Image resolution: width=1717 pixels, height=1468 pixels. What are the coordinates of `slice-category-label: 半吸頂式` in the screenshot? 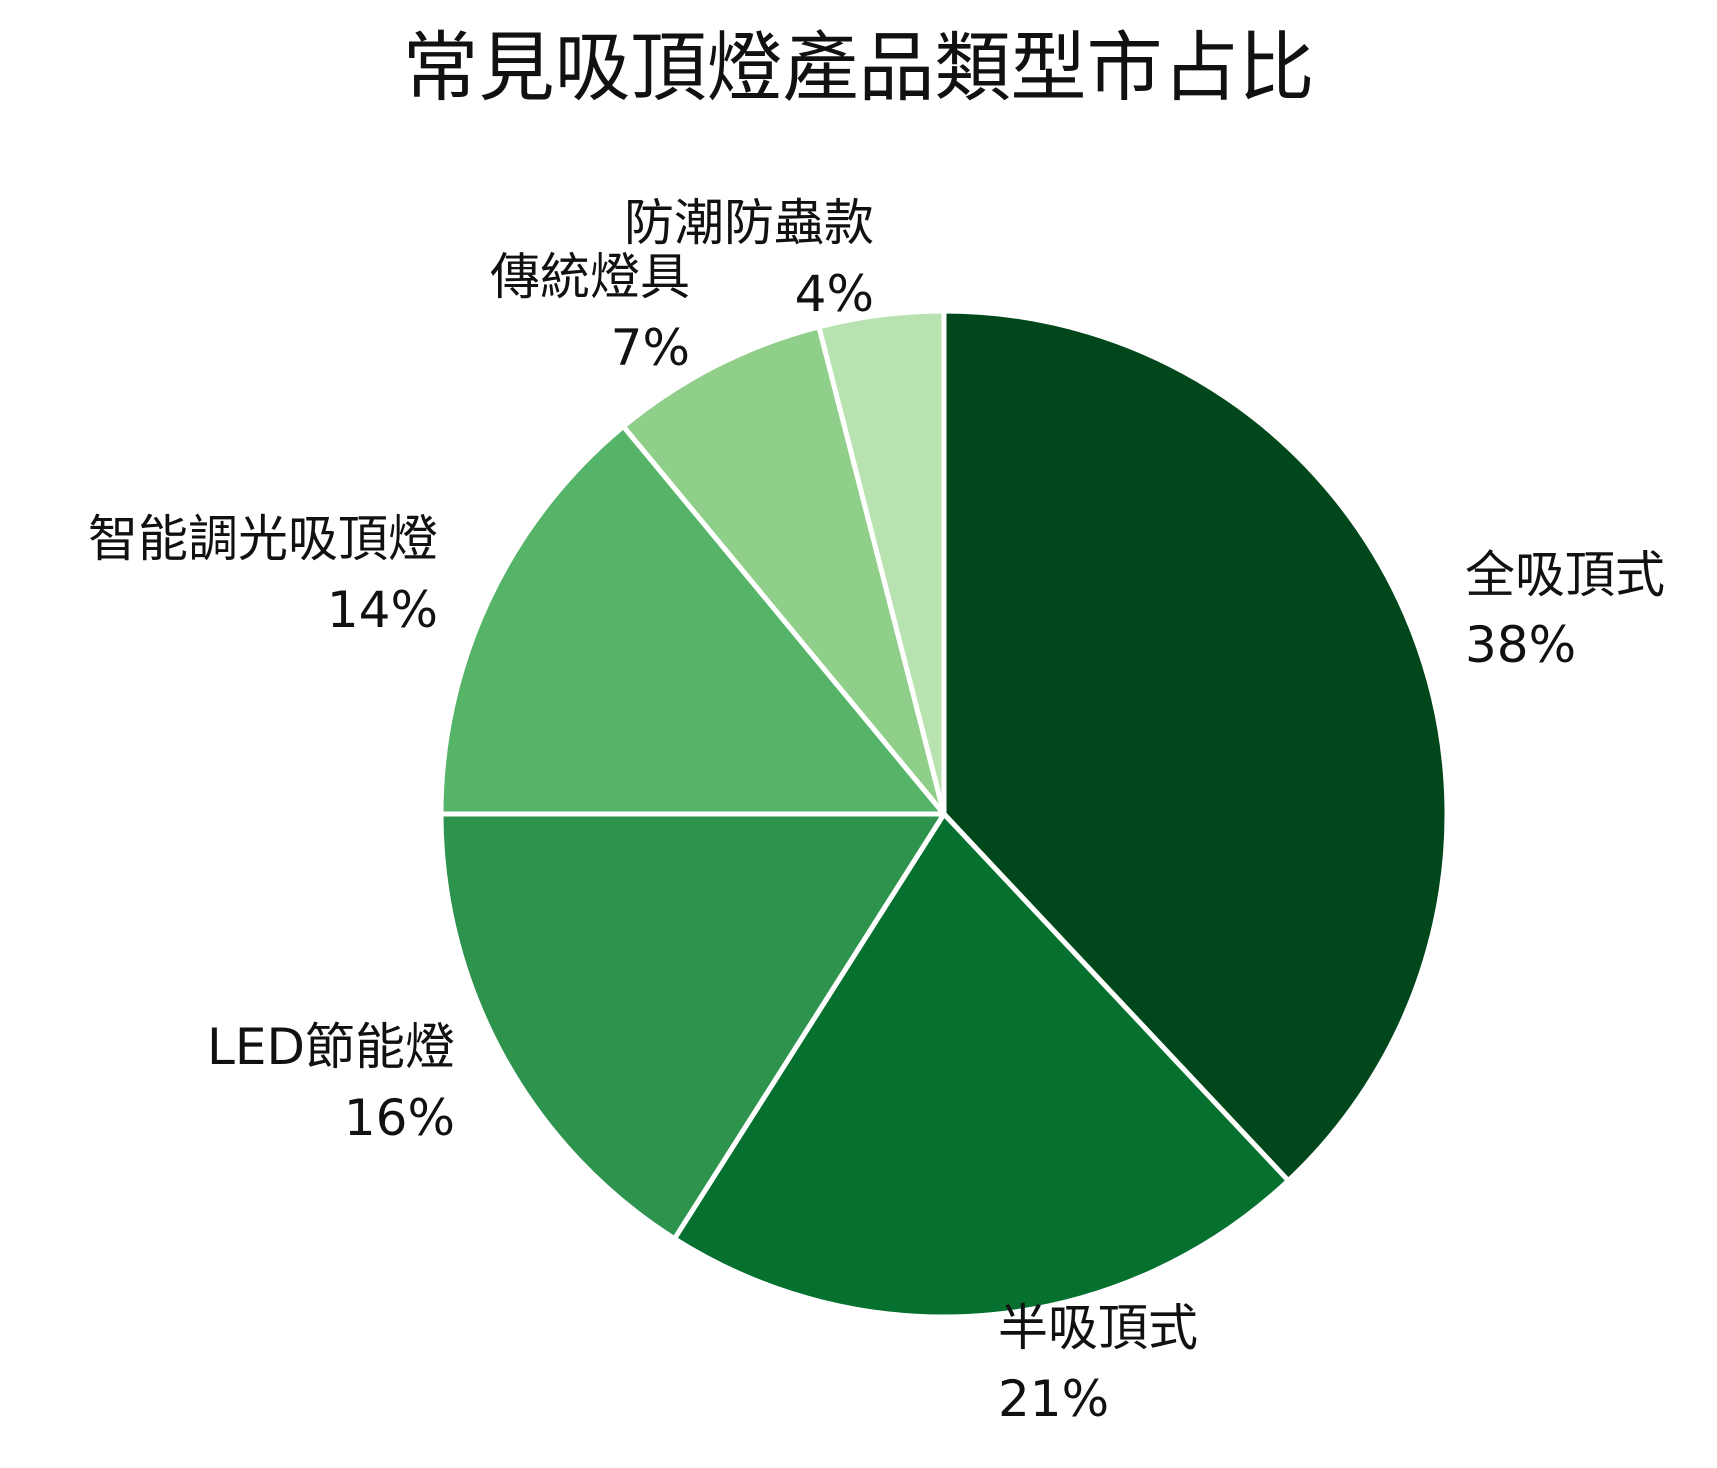 It's located at (1098, 1328).